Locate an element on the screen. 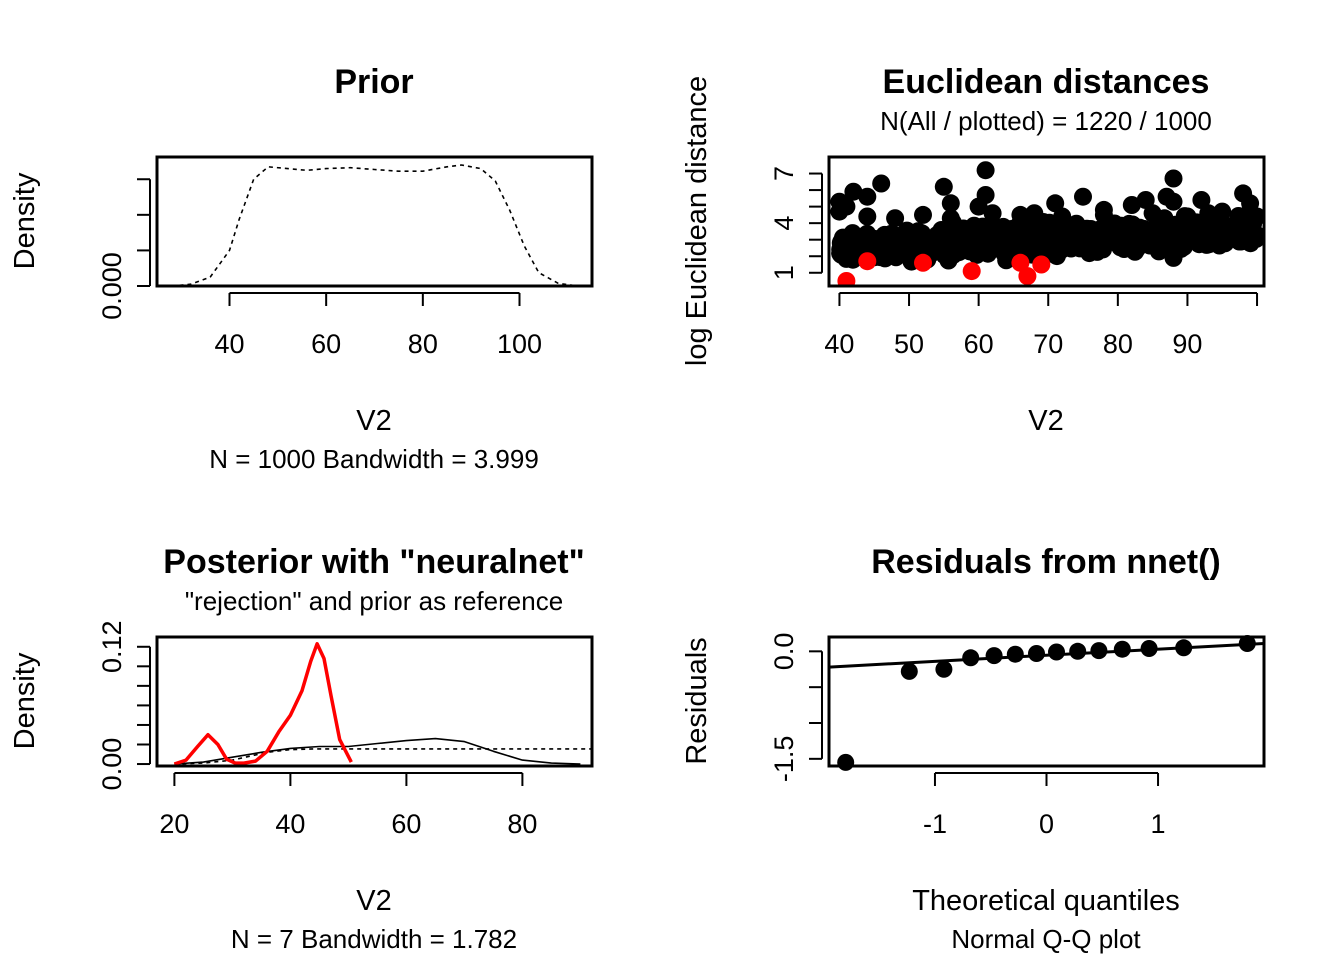 The width and height of the screenshot is (1344, 960). y-axis-label: Residuals is located at coordinates (697, 700).